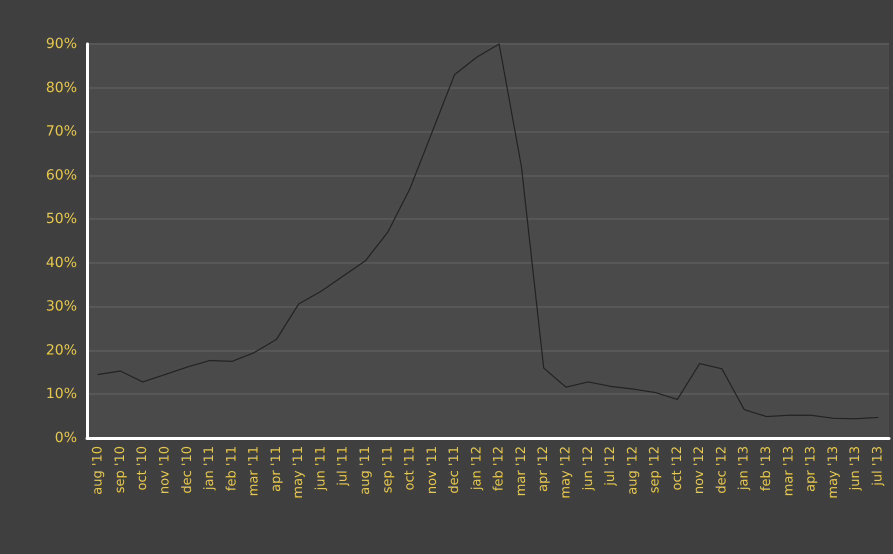  I want to click on x-tick-label: mar '12, so click(521, 471).